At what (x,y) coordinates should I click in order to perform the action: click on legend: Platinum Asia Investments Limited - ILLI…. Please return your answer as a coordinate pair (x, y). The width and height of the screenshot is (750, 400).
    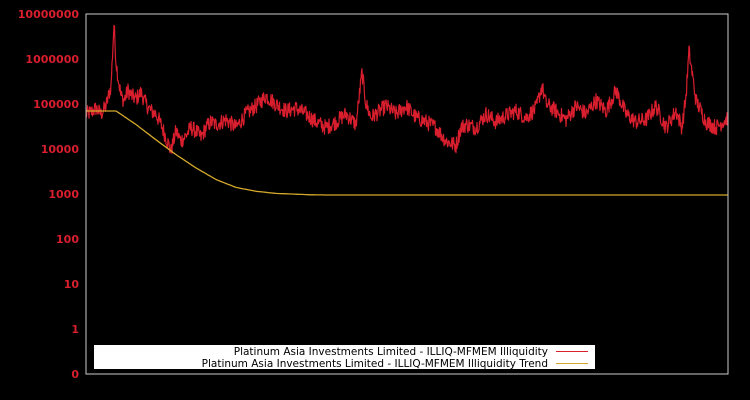
    Looking at the image, I should click on (344, 357).